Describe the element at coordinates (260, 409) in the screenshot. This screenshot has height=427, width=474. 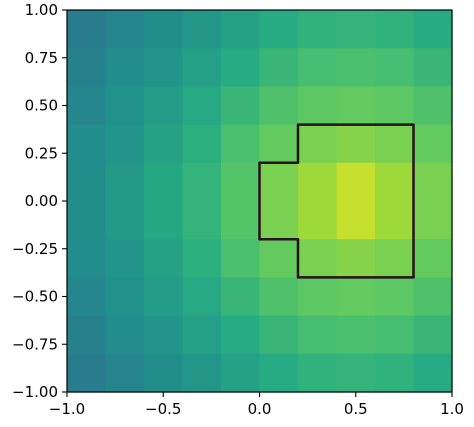
I see `x-tick-label: 0.0` at that location.